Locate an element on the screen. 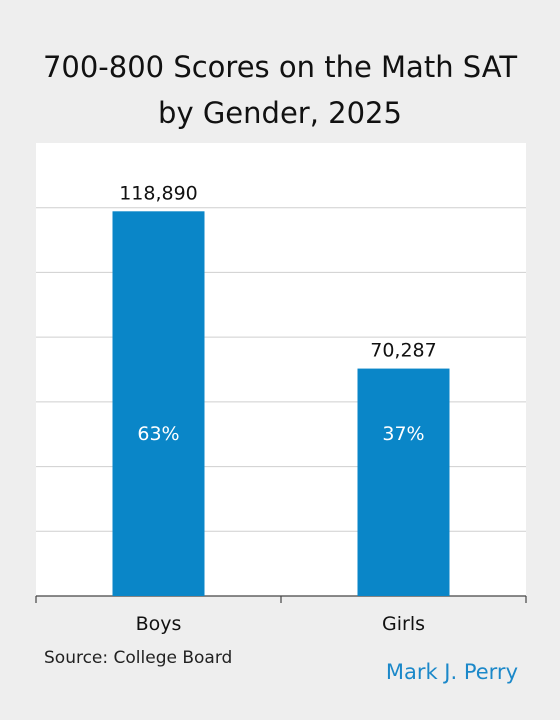 The width and height of the screenshot is (560, 720). bar-girls is located at coordinates (403, 482).